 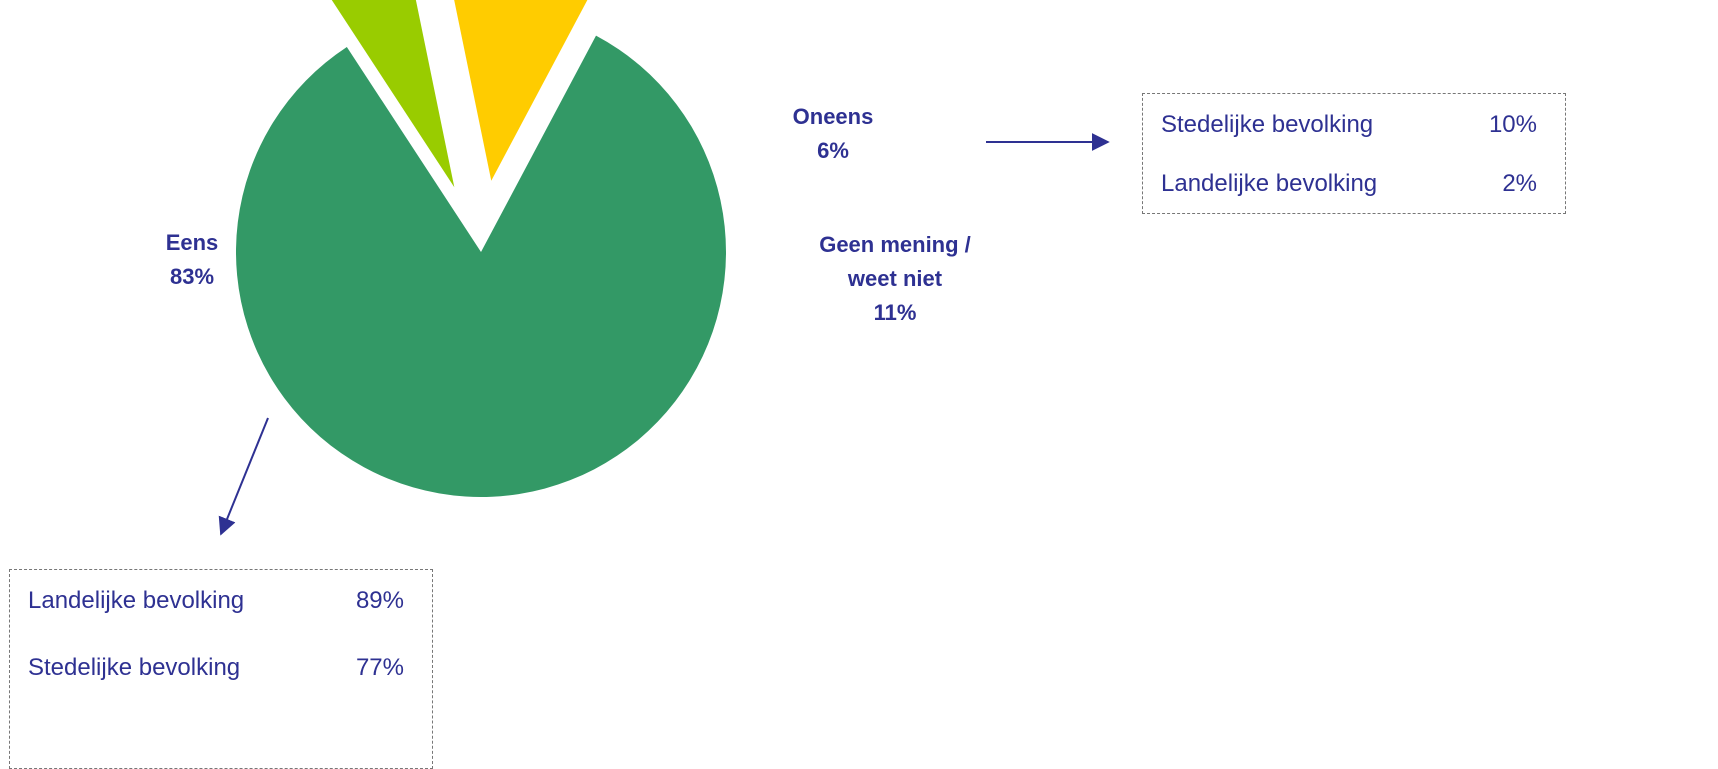 I want to click on breakdown-row: Stedelijke bevolking 77%, so click(x=221, y=668).